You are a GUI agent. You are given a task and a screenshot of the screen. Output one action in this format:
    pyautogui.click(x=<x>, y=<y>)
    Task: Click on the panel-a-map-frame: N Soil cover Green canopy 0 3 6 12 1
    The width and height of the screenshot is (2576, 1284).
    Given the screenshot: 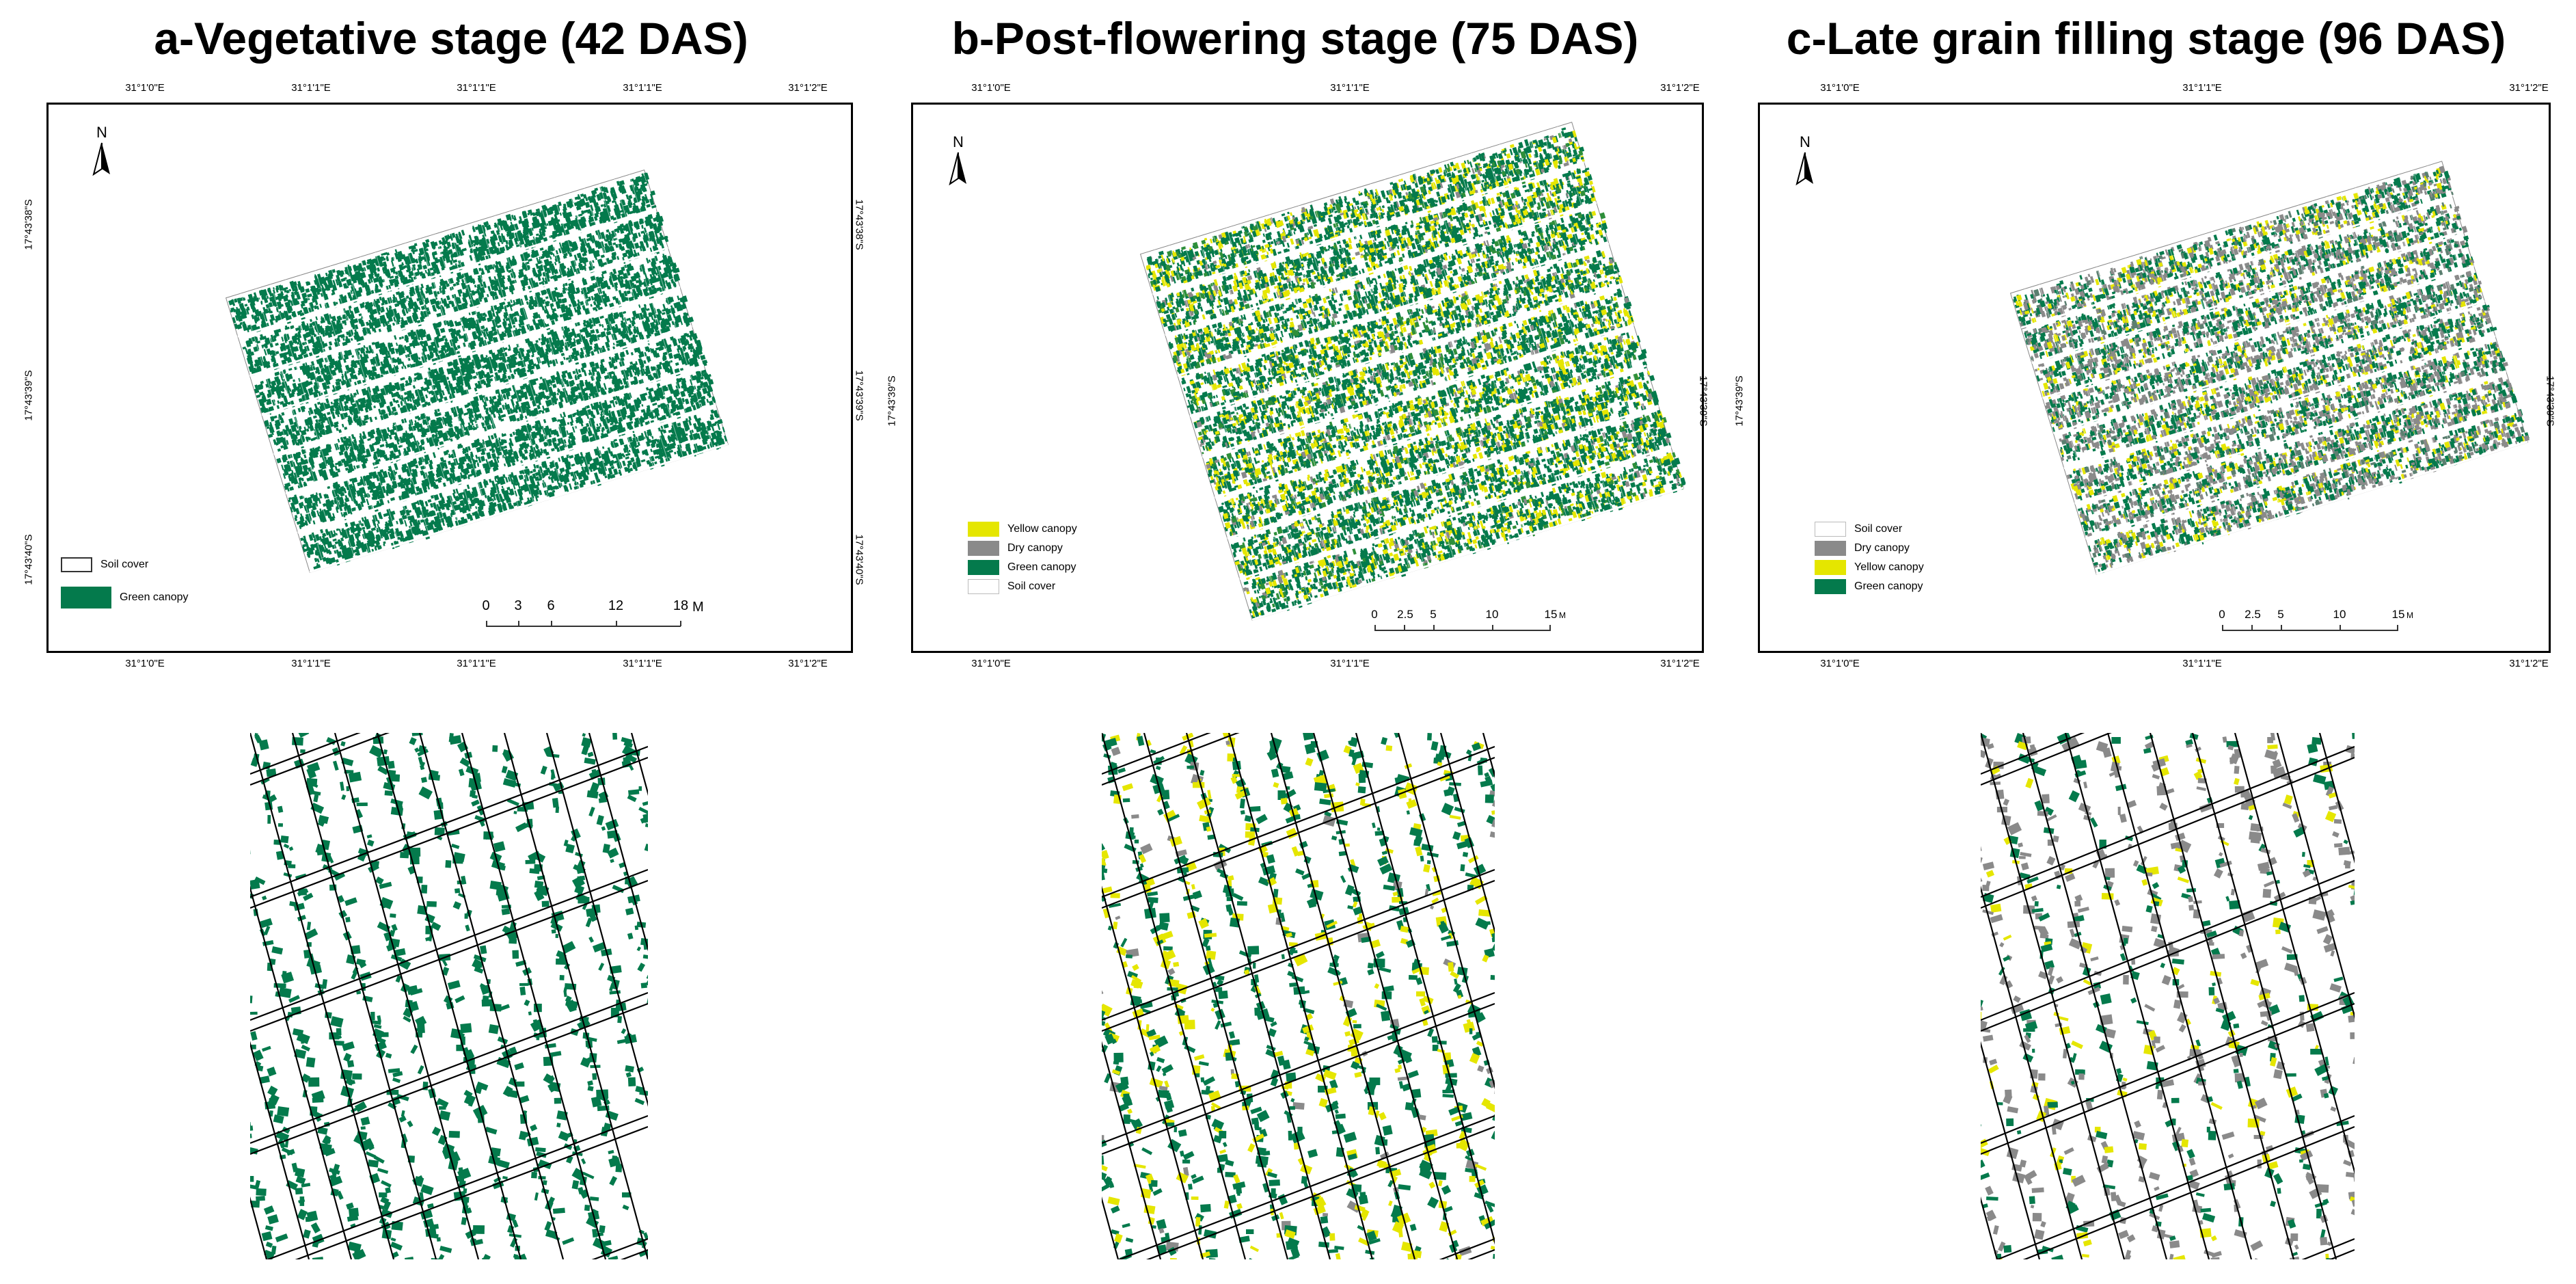 What is the action you would take?
    pyautogui.click(x=449, y=378)
    